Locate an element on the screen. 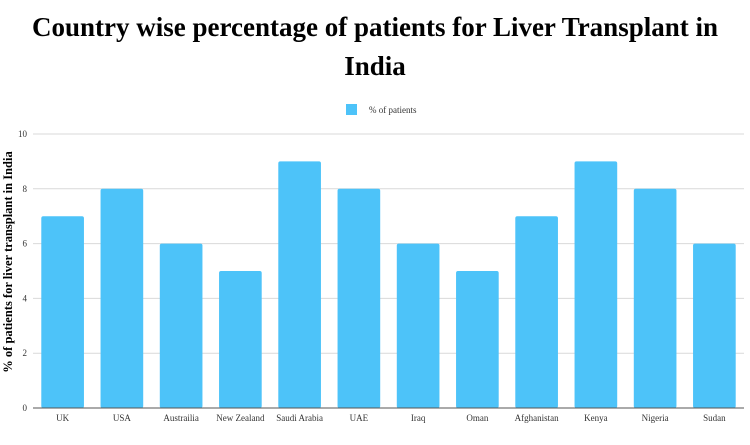 Image resolution: width=750 pixels, height=445 pixels. x-tick-label: Iraq is located at coordinates (418, 418).